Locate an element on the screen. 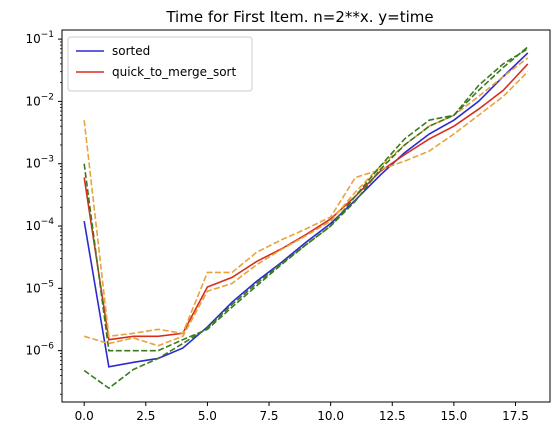 The height and width of the screenshot is (435, 559). x-tick-label: 15.0 is located at coordinates (454, 416).